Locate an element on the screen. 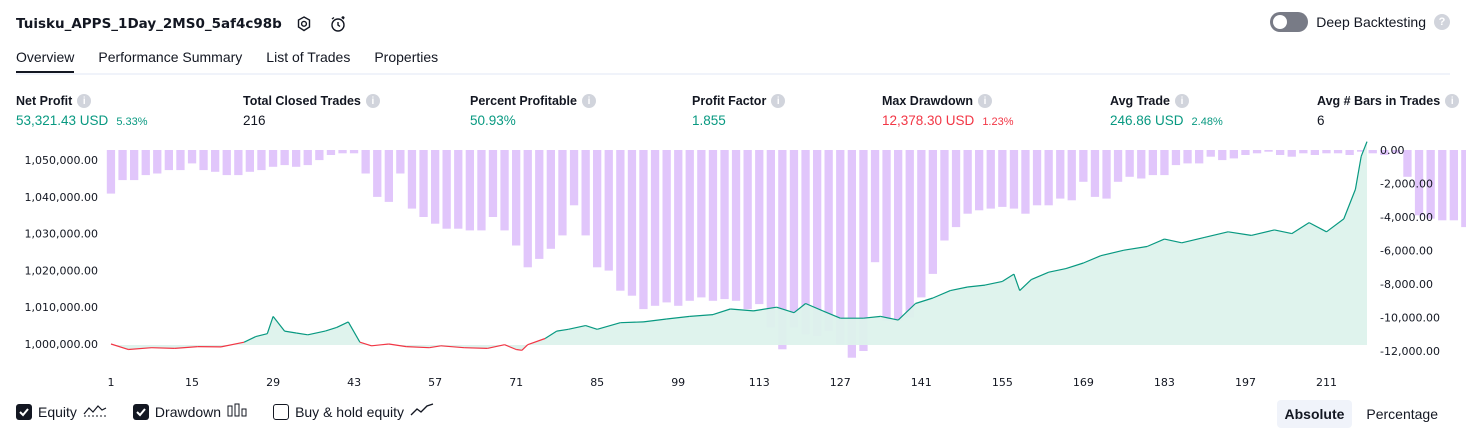  stat-value: 1.855 is located at coordinates (709, 120).